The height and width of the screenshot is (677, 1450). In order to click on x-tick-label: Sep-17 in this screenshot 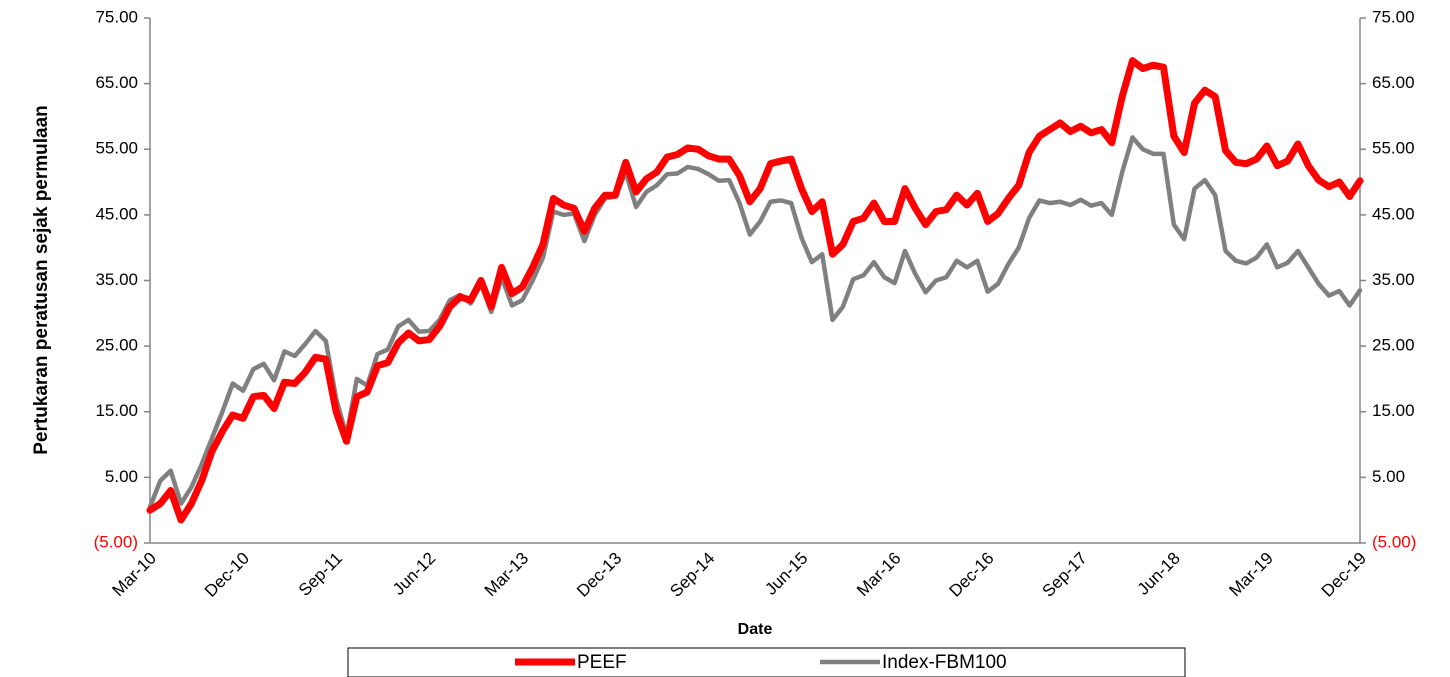, I will do `click(1065, 575)`.